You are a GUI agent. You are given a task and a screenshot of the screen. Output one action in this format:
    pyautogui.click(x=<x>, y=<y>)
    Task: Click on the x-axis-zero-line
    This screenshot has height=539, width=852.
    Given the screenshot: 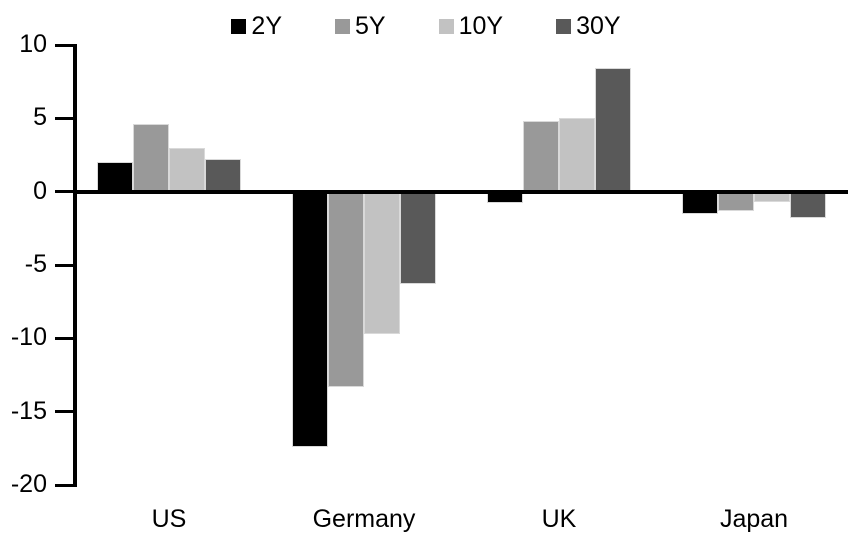 What is the action you would take?
    pyautogui.click(x=460, y=191)
    